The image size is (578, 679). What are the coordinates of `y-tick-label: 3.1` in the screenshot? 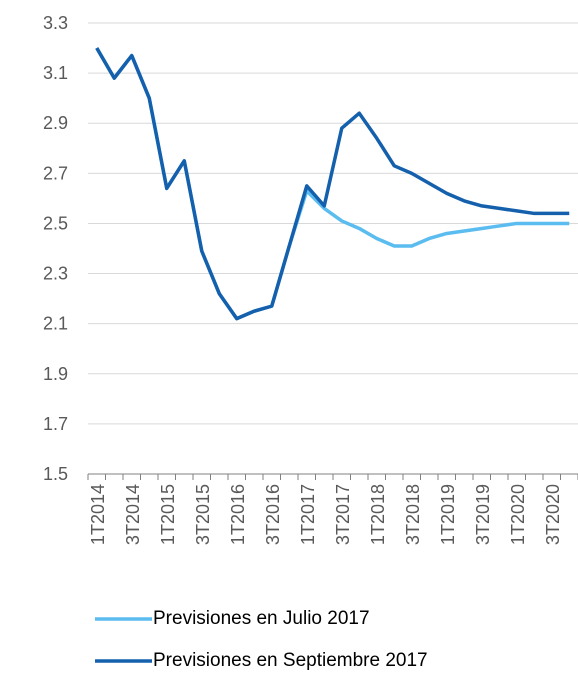 It's located at (55, 73).